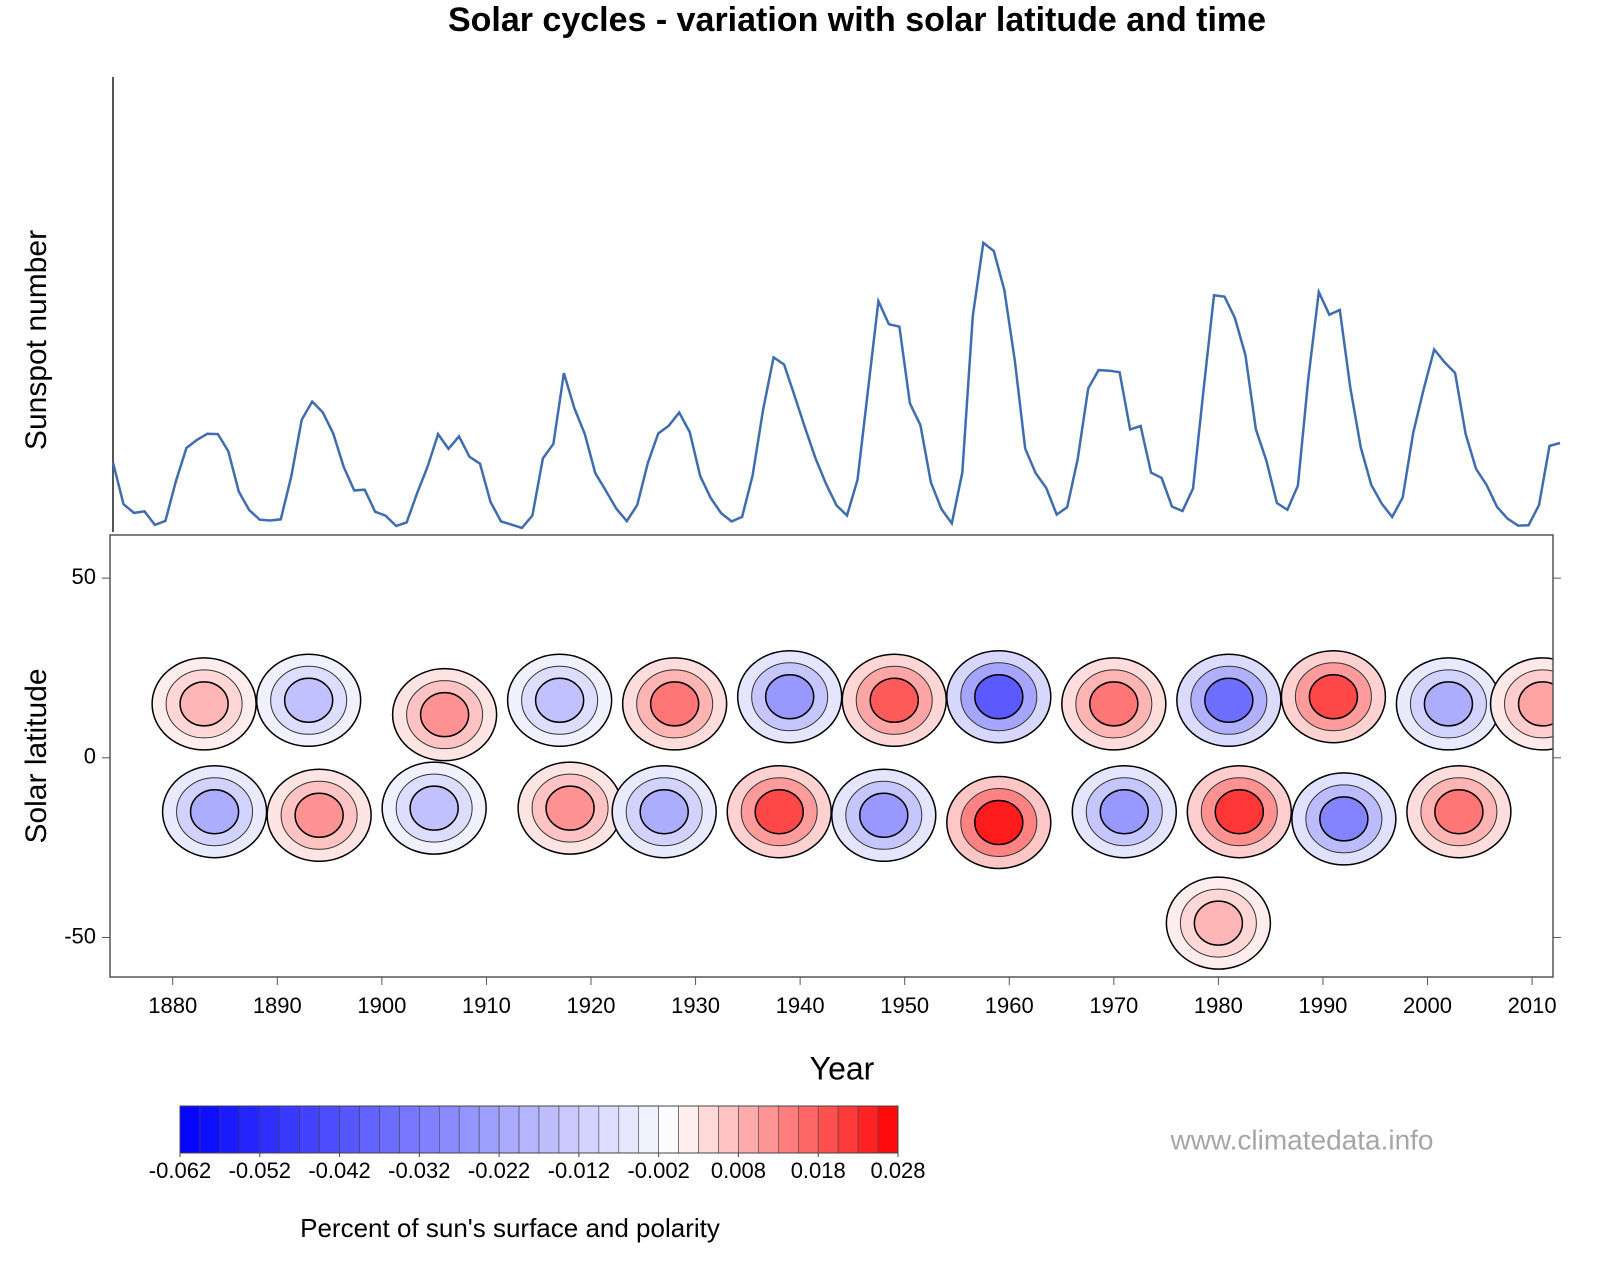 Image resolution: width=1600 pixels, height=1272 pixels. I want to click on x-tick-label: 2010, so click(1532, 1005).